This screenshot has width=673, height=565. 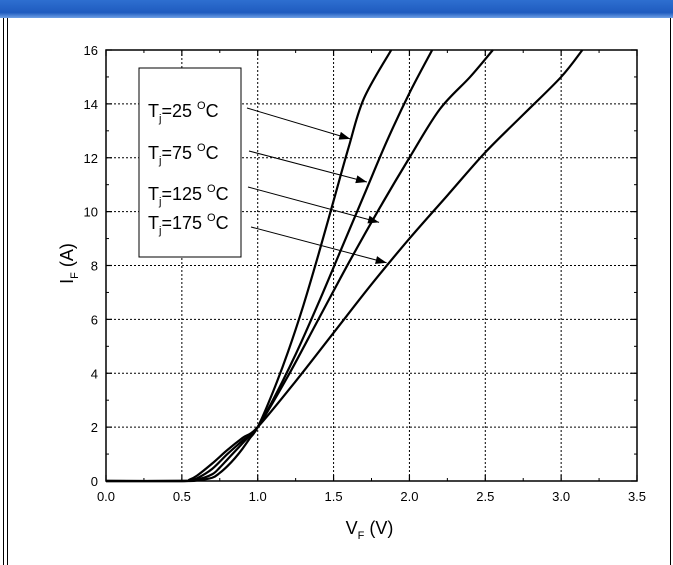 I want to click on legend-arrows, so click(x=316, y=185).